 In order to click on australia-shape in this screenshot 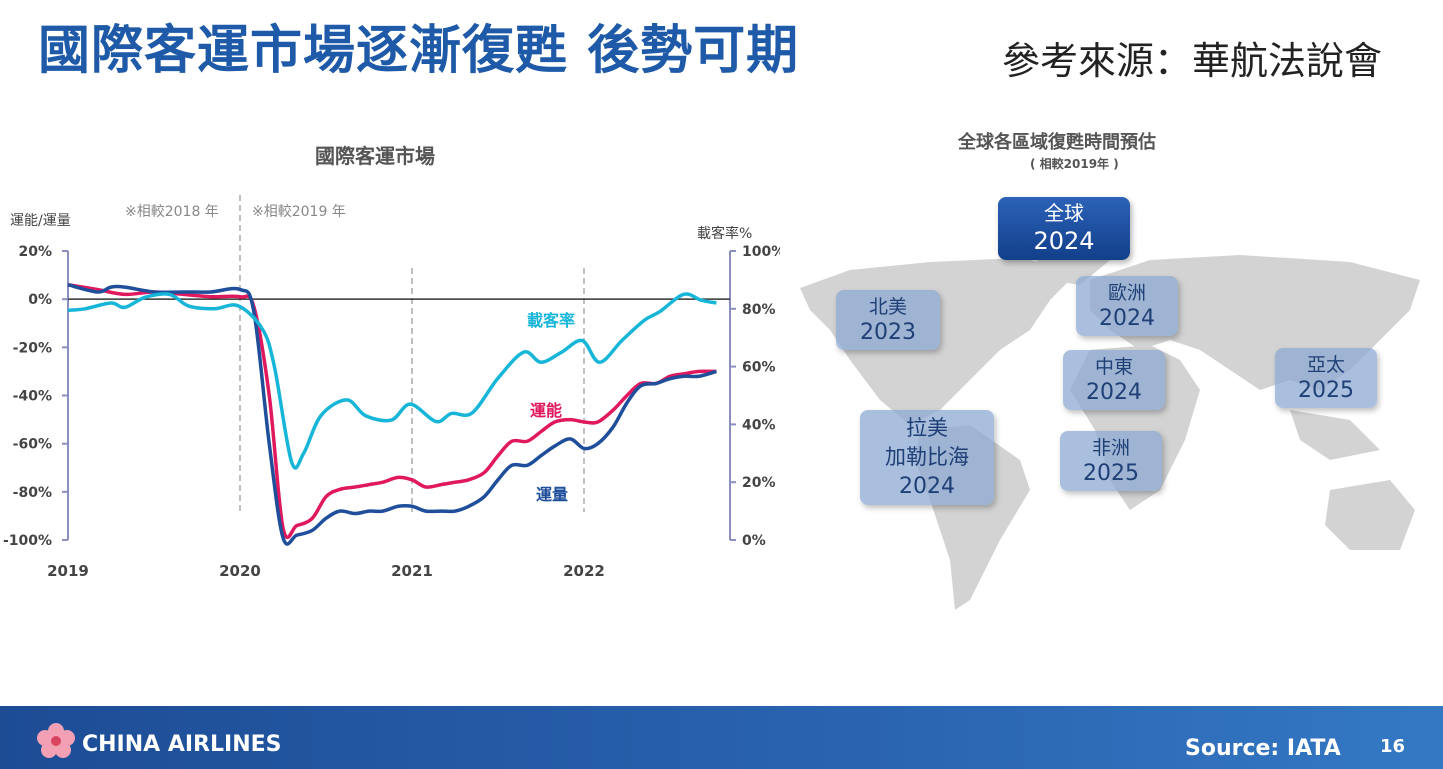, I will do `click(1370, 515)`.